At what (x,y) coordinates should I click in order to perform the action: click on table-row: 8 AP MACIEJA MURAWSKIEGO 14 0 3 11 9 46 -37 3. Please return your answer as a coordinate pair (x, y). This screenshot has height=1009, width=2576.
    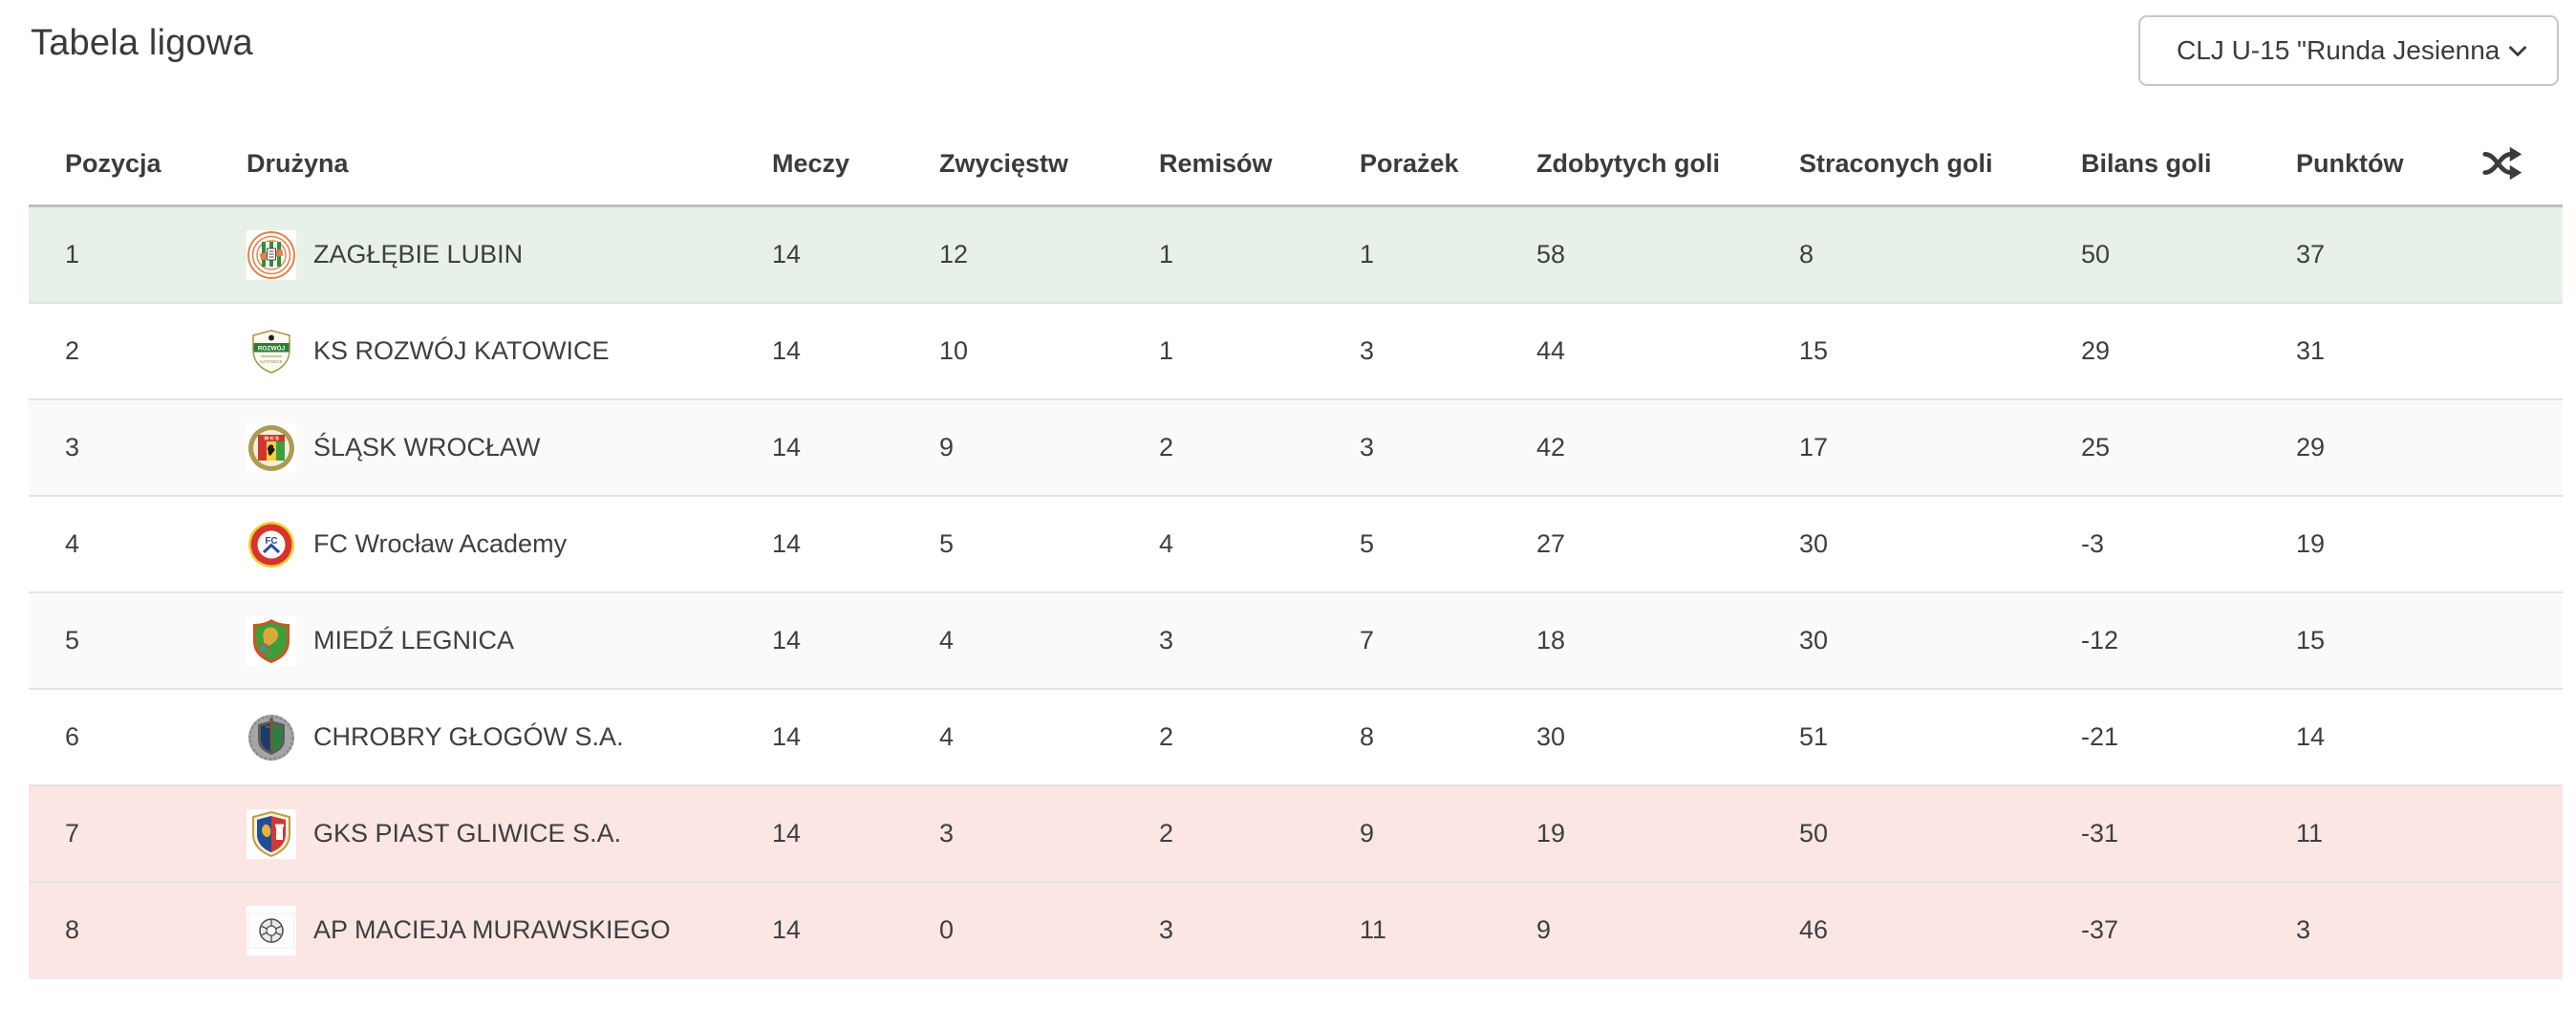
    Looking at the image, I should click on (1296, 931).